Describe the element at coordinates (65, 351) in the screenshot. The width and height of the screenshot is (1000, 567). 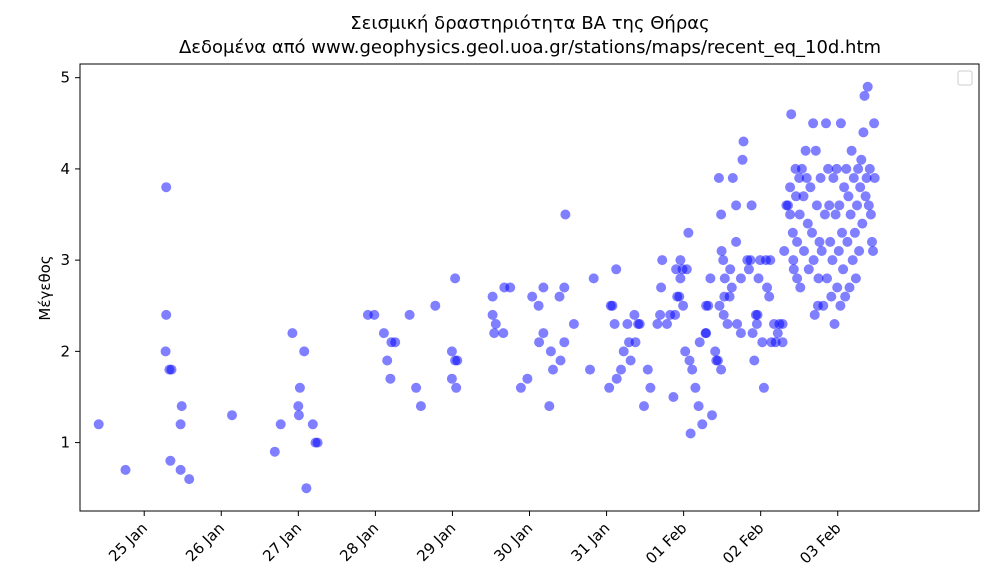
I see `y-tick-label: 2` at that location.